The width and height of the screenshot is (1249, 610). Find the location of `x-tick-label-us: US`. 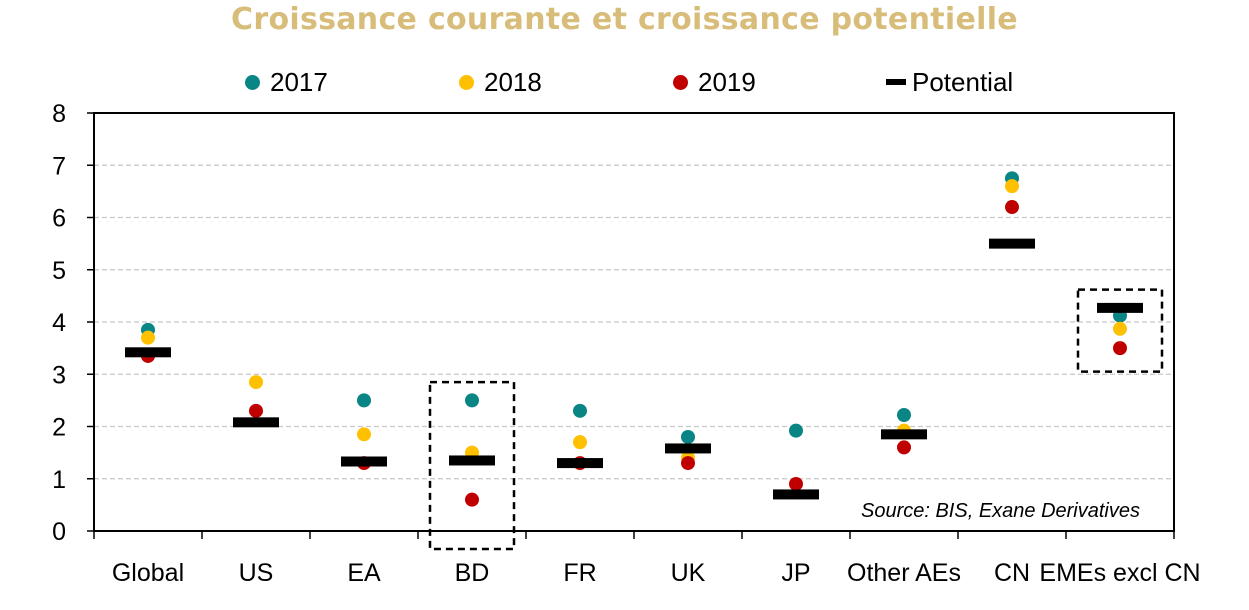

x-tick-label-us: US is located at coordinates (256, 573).